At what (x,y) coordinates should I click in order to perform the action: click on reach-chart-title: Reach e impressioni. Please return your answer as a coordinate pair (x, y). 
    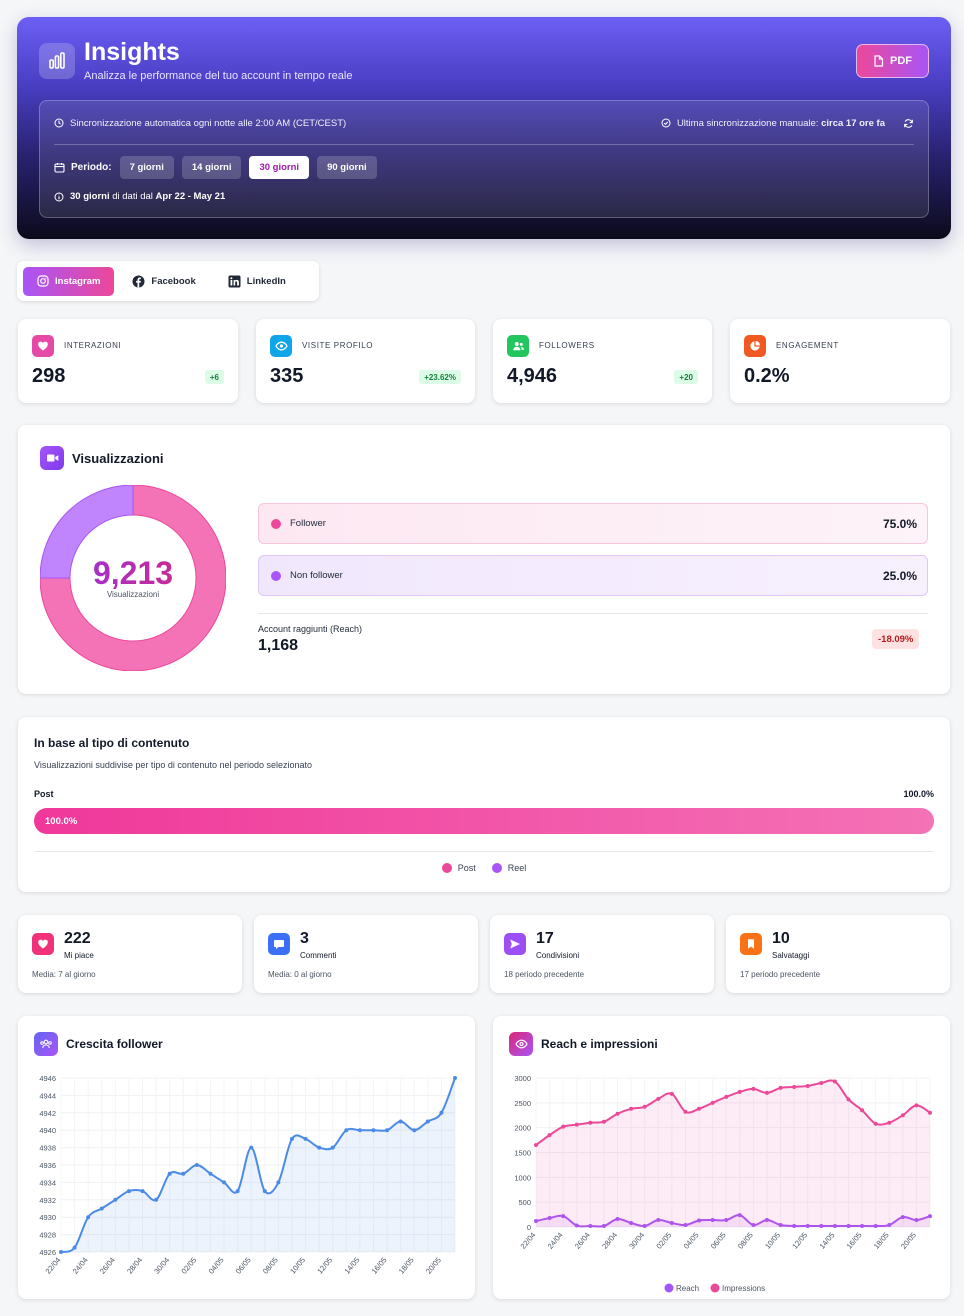
    Looking at the image, I should click on (599, 1044).